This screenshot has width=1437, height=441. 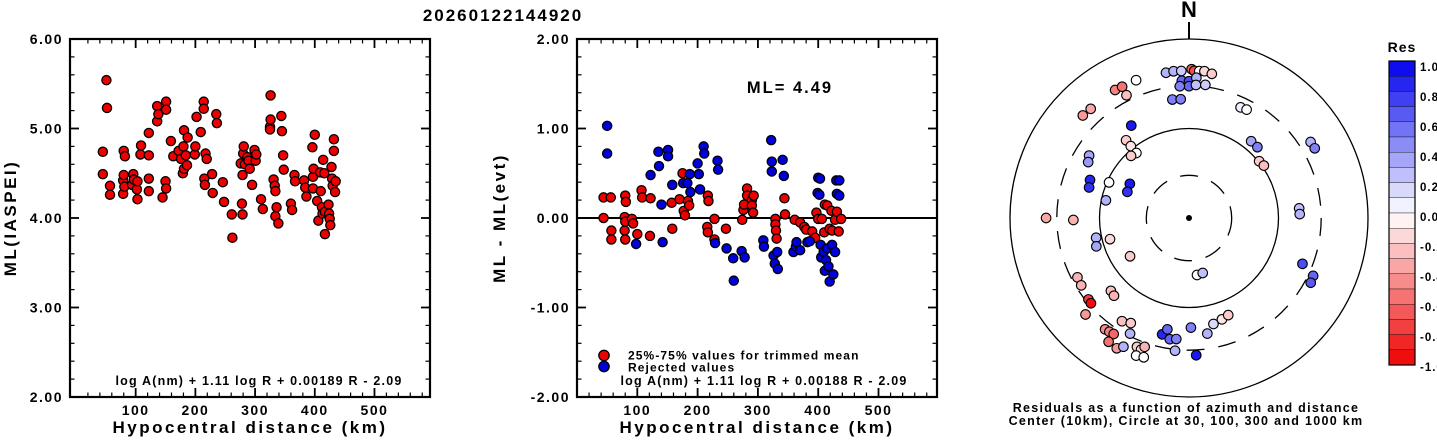 What do you see at coordinates (10, 218) in the screenshot?
I see `y-axis-title: ML(IASPEI)` at bounding box center [10, 218].